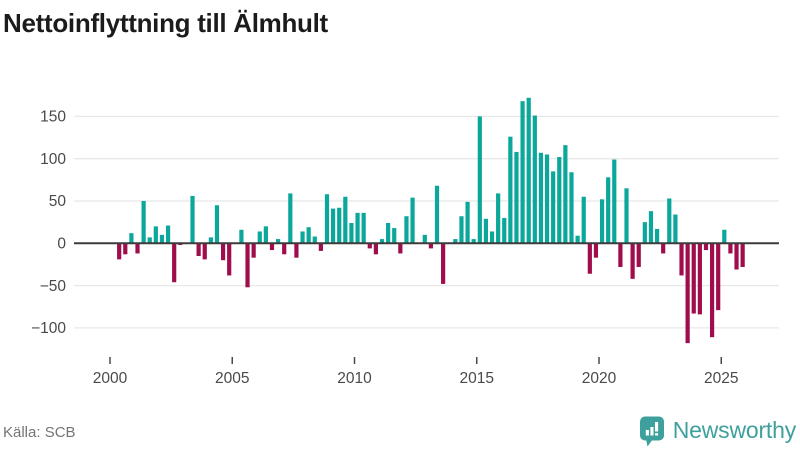  What do you see at coordinates (53, 286) in the screenshot?
I see `y-axis-tick-label: −50` at bounding box center [53, 286].